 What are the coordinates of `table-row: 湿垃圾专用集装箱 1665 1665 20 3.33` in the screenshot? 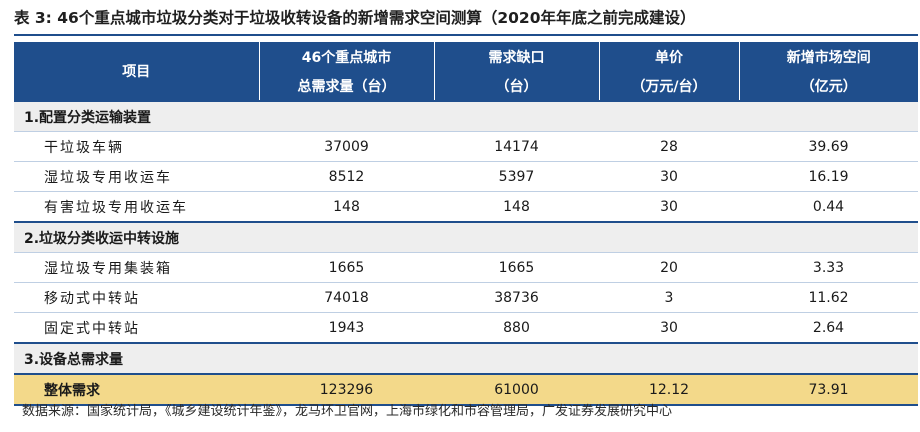 It's located at (466, 267).